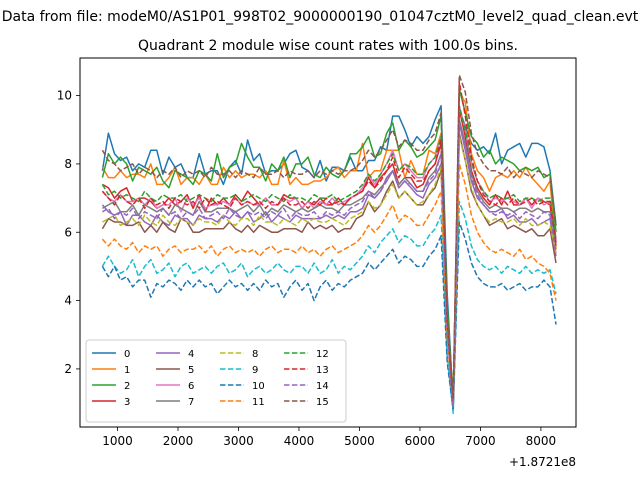  I want to click on x-tick-label: 5000, so click(359, 441).